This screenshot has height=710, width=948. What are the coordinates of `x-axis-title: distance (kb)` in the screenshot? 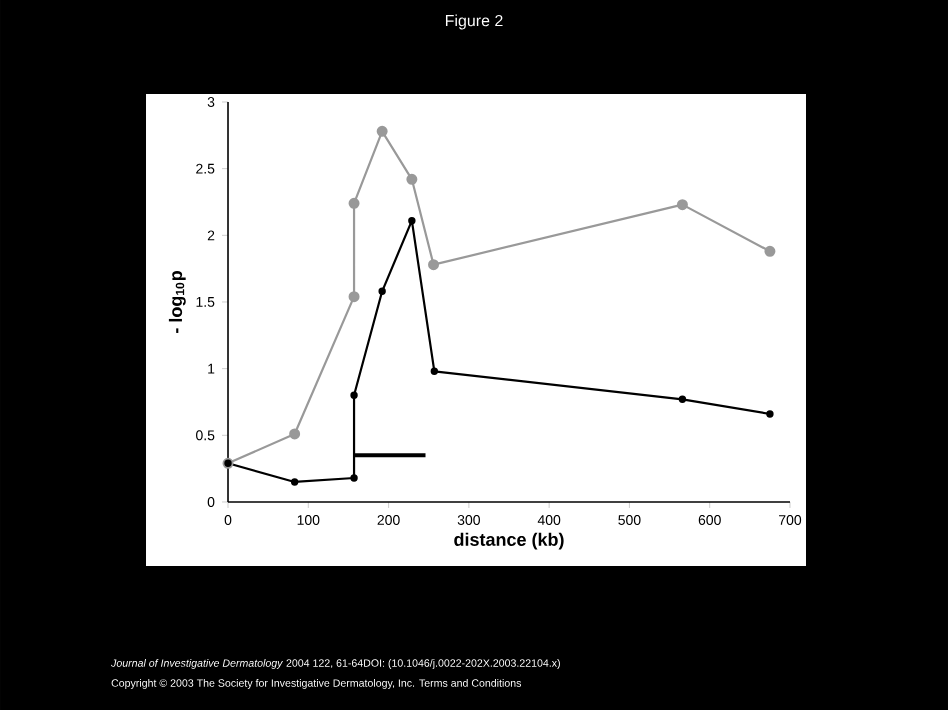 It's located at (509, 541).